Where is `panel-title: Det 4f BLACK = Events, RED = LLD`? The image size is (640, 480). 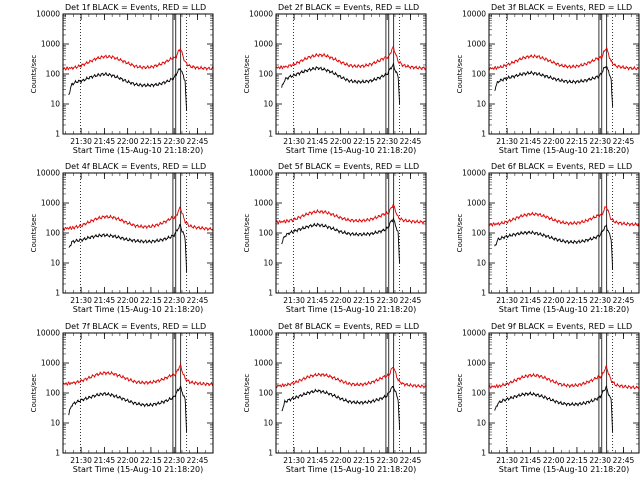
panel-title: Det 4f BLACK = Events, RED = LLD is located at coordinates (135, 166).